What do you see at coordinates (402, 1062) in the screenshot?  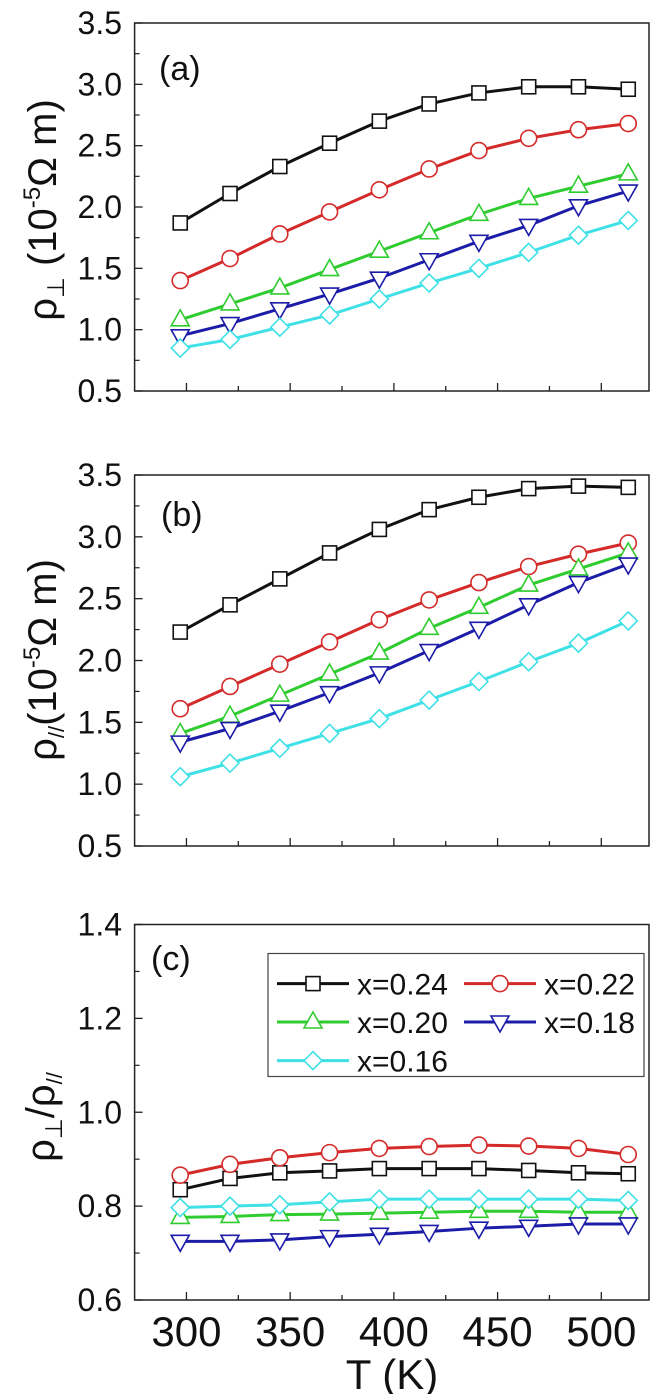 I see `legend-label: x=0.16` at bounding box center [402, 1062].